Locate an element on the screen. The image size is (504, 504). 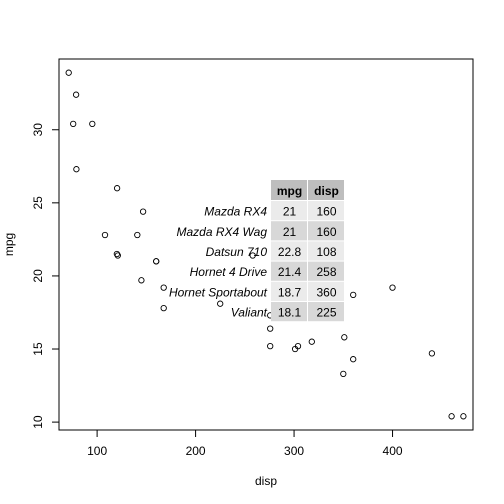
y-tick-label: 20 is located at coordinates (38, 276).